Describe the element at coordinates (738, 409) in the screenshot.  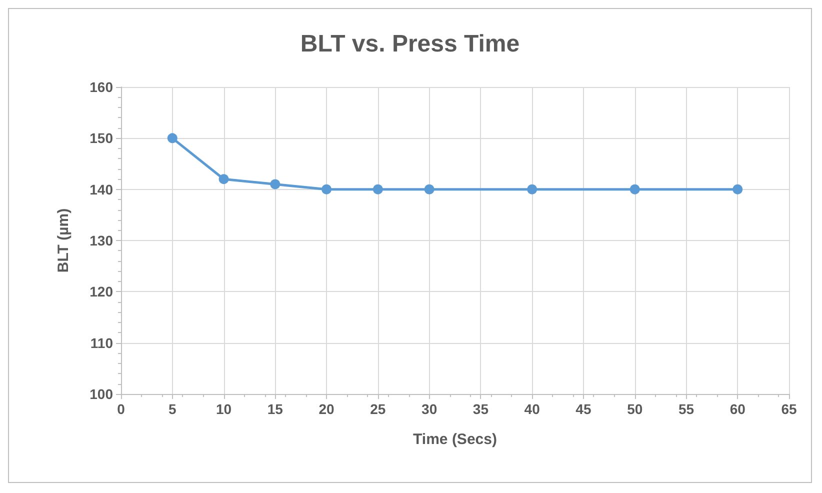
I see `x-tick-label: 60` at that location.